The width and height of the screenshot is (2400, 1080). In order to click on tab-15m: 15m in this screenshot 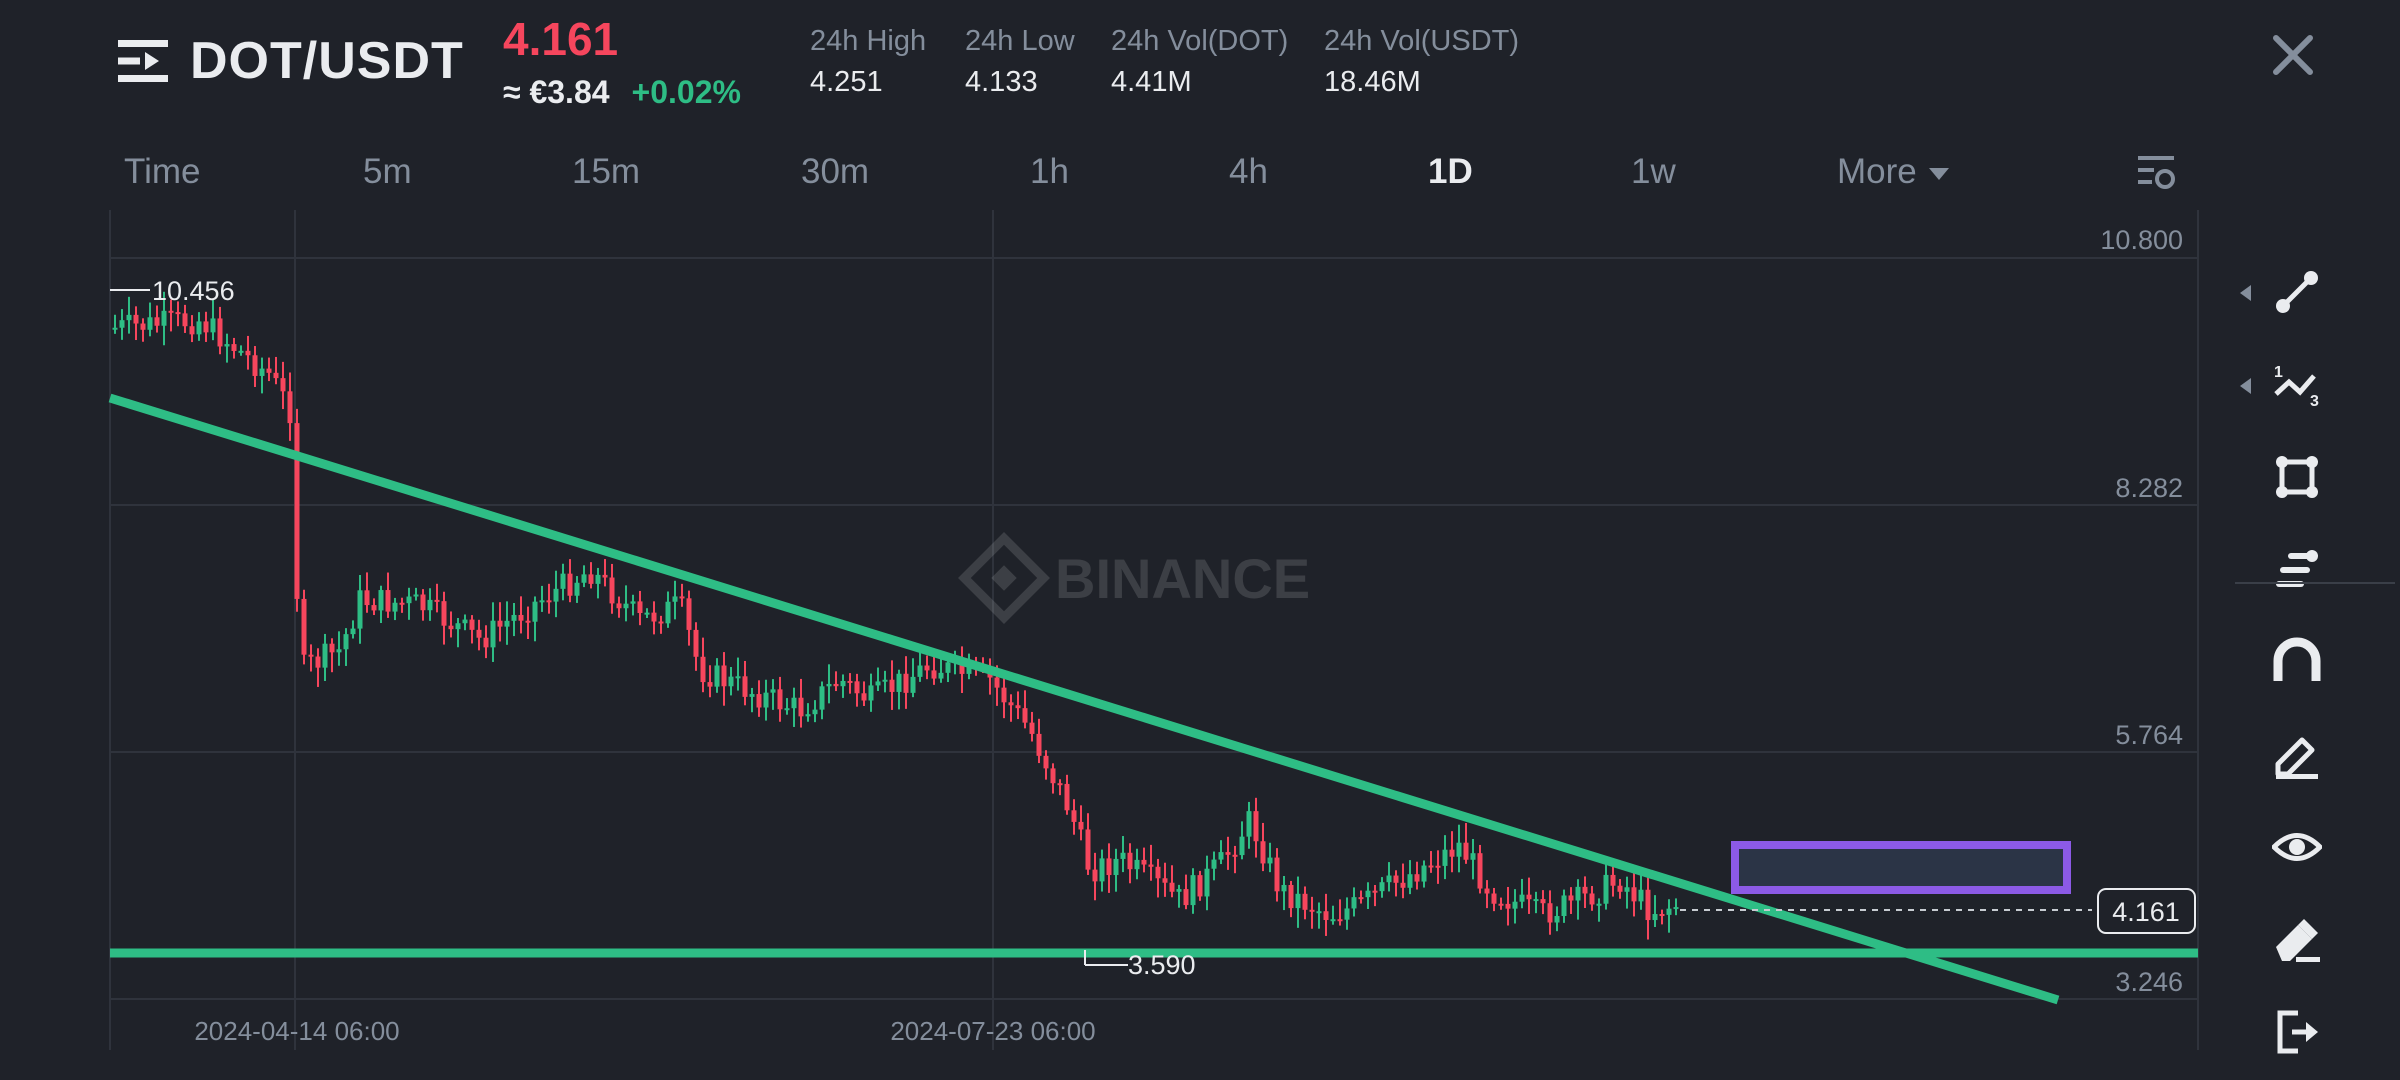, I will do `click(606, 171)`.